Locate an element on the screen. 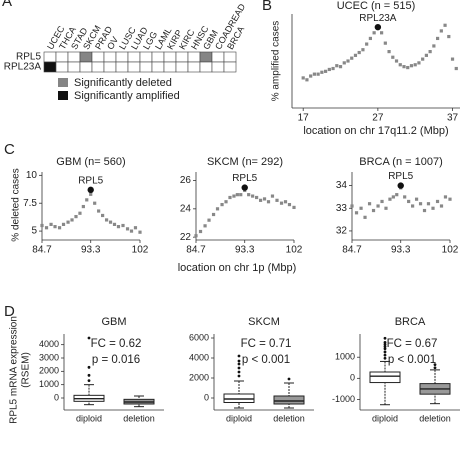 The width and height of the screenshot is (474, 474). y-axis-label: % amplified cases is located at coordinates (276, 61).